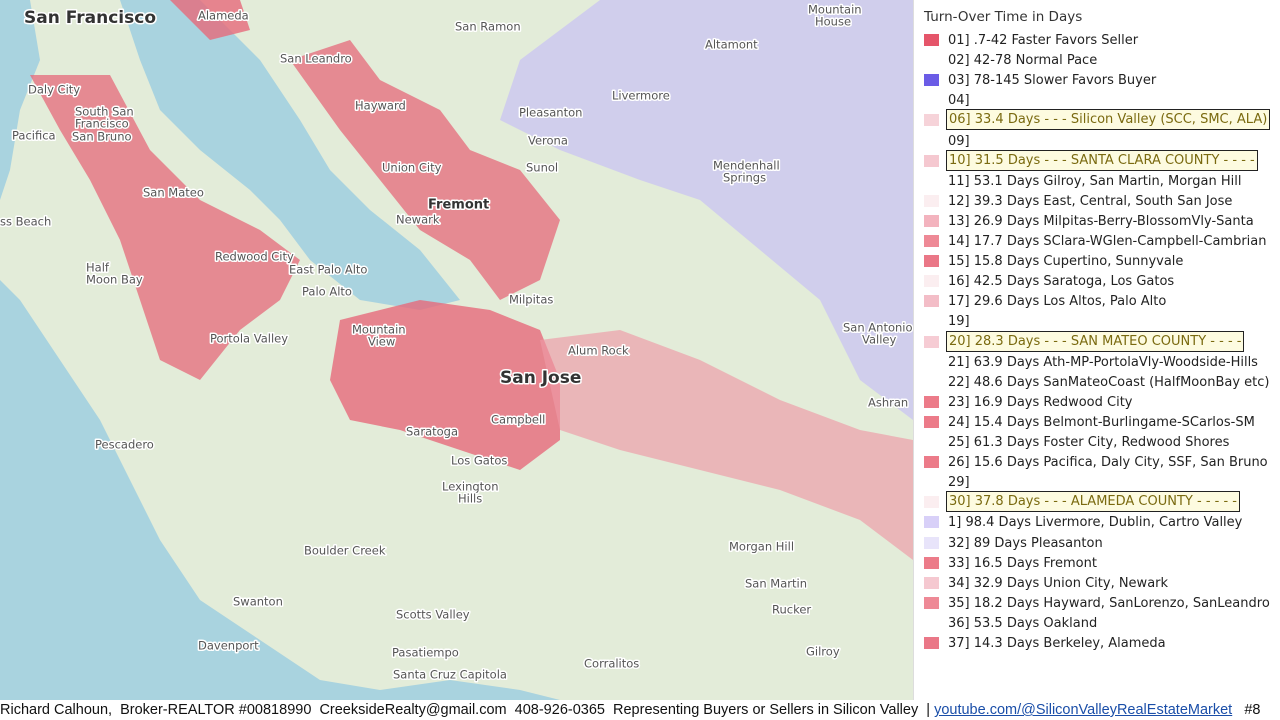  I want to click on legend-label: 37] 14.3 Days Berkeley, Alameda, so click(1057, 643).